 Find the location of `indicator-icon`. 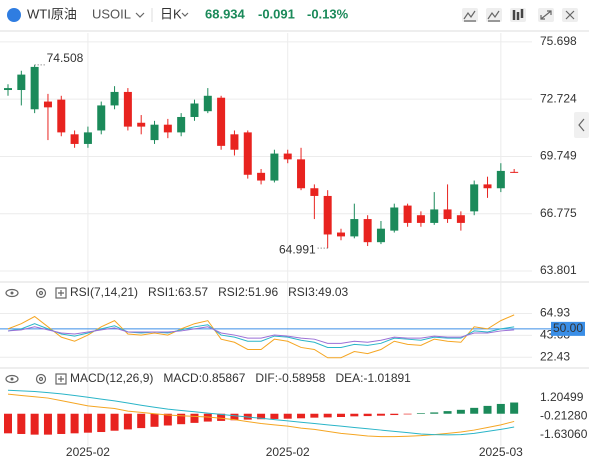

indicator-icon is located at coordinates (469, 16).